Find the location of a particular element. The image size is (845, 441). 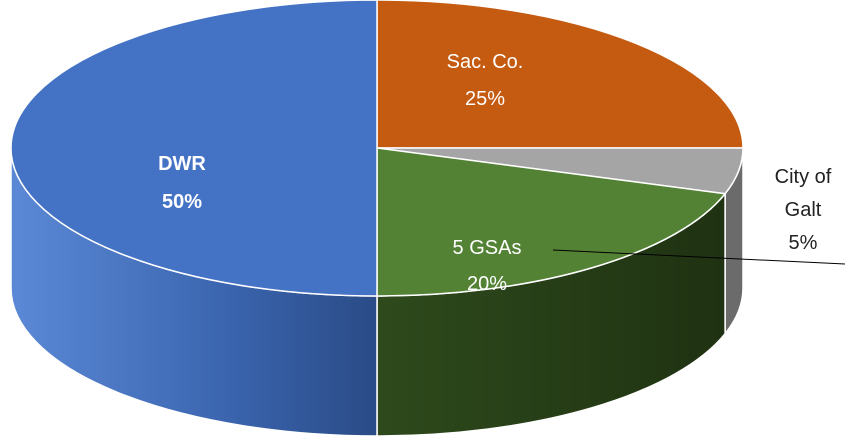

label-city-of-galt: City of Galt 5% is located at coordinates (803, 210).